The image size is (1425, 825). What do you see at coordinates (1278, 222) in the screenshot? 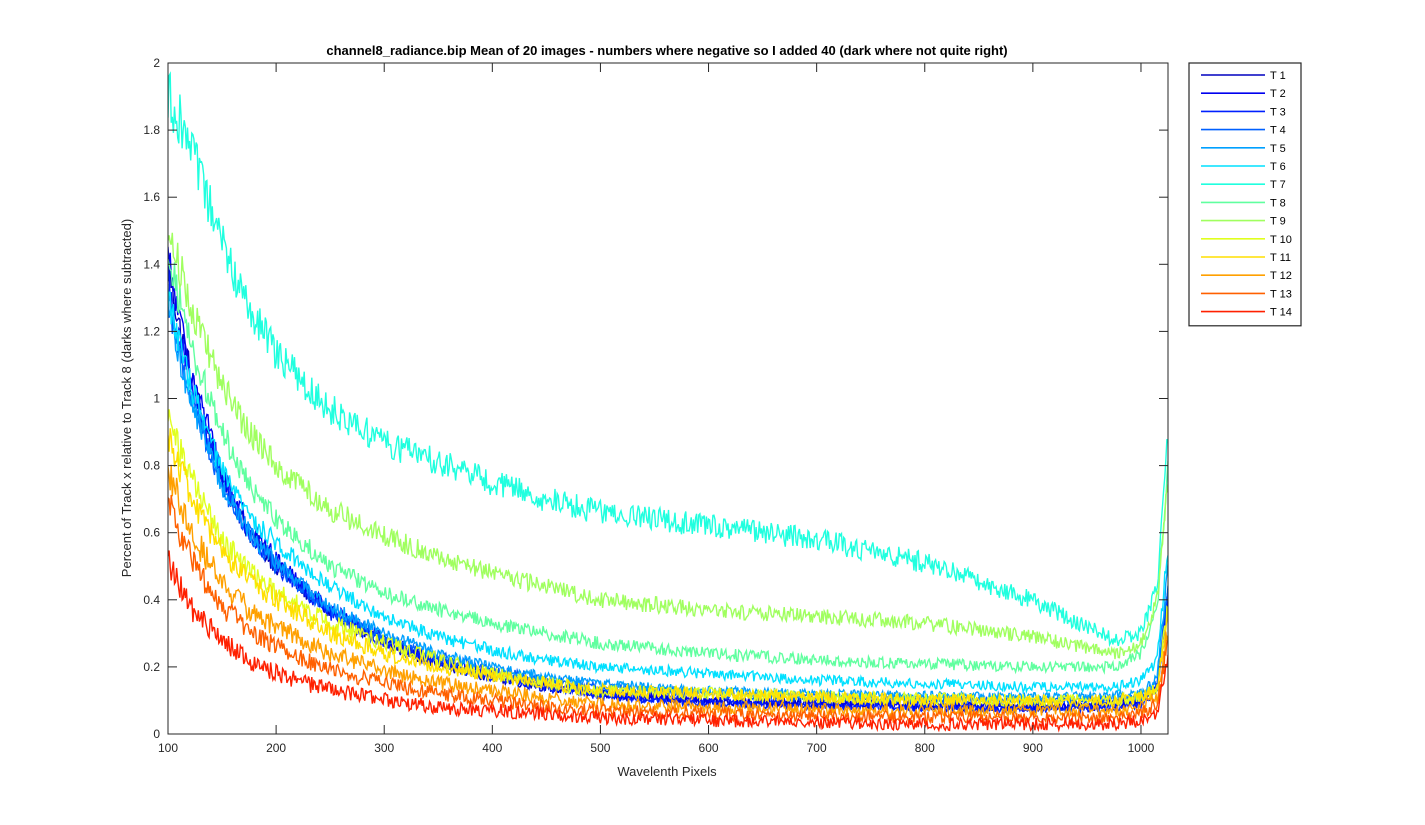
I see `legend-label: T 9` at bounding box center [1278, 222].